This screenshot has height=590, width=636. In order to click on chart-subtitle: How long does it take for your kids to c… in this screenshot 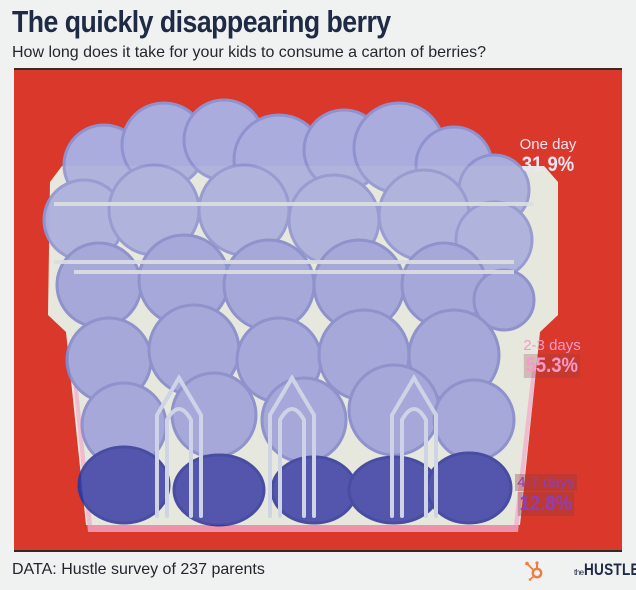, I will do `click(249, 52)`.